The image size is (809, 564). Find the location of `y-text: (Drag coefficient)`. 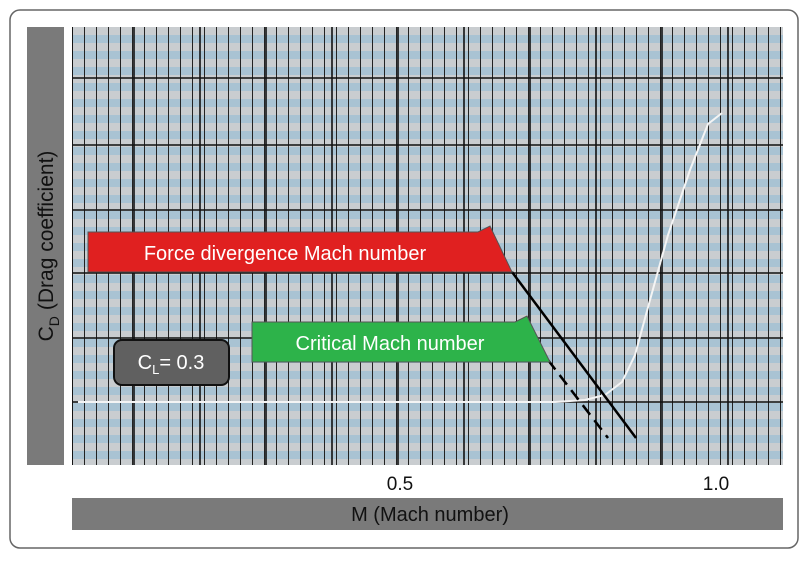

y-text: (Drag coefficient) is located at coordinates (46, 231).